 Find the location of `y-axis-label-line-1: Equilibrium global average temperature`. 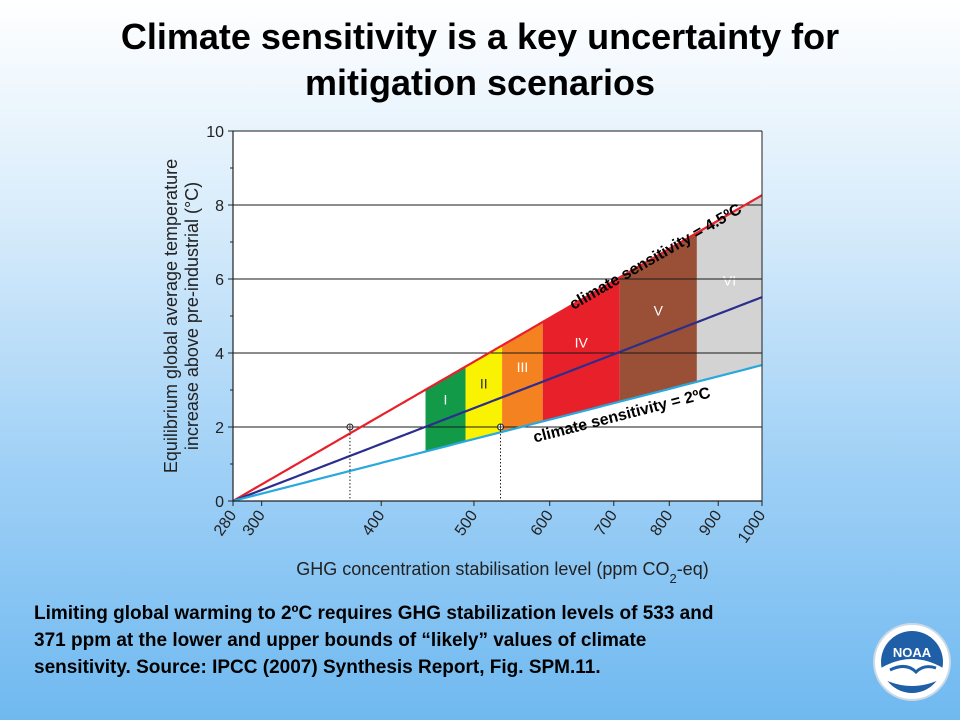

y-axis-label-line-1: Equilibrium global average temperature is located at coordinates (171, 316).